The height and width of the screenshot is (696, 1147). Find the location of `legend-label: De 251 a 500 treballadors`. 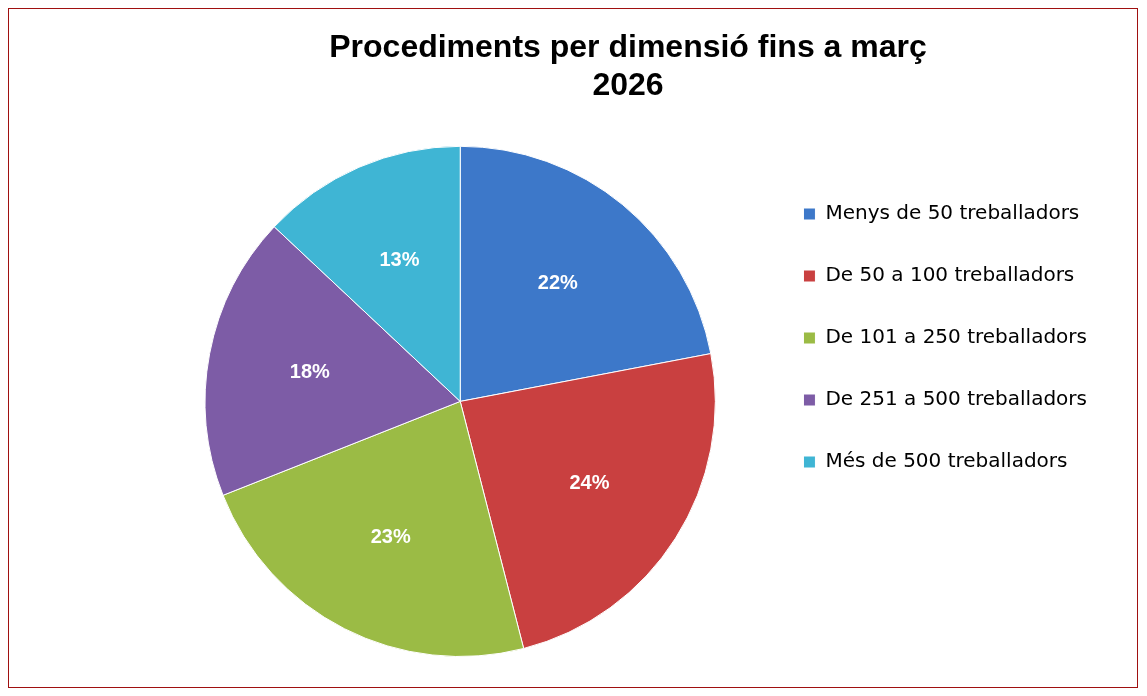

legend-label: De 251 a 500 treballadors is located at coordinates (956, 398).